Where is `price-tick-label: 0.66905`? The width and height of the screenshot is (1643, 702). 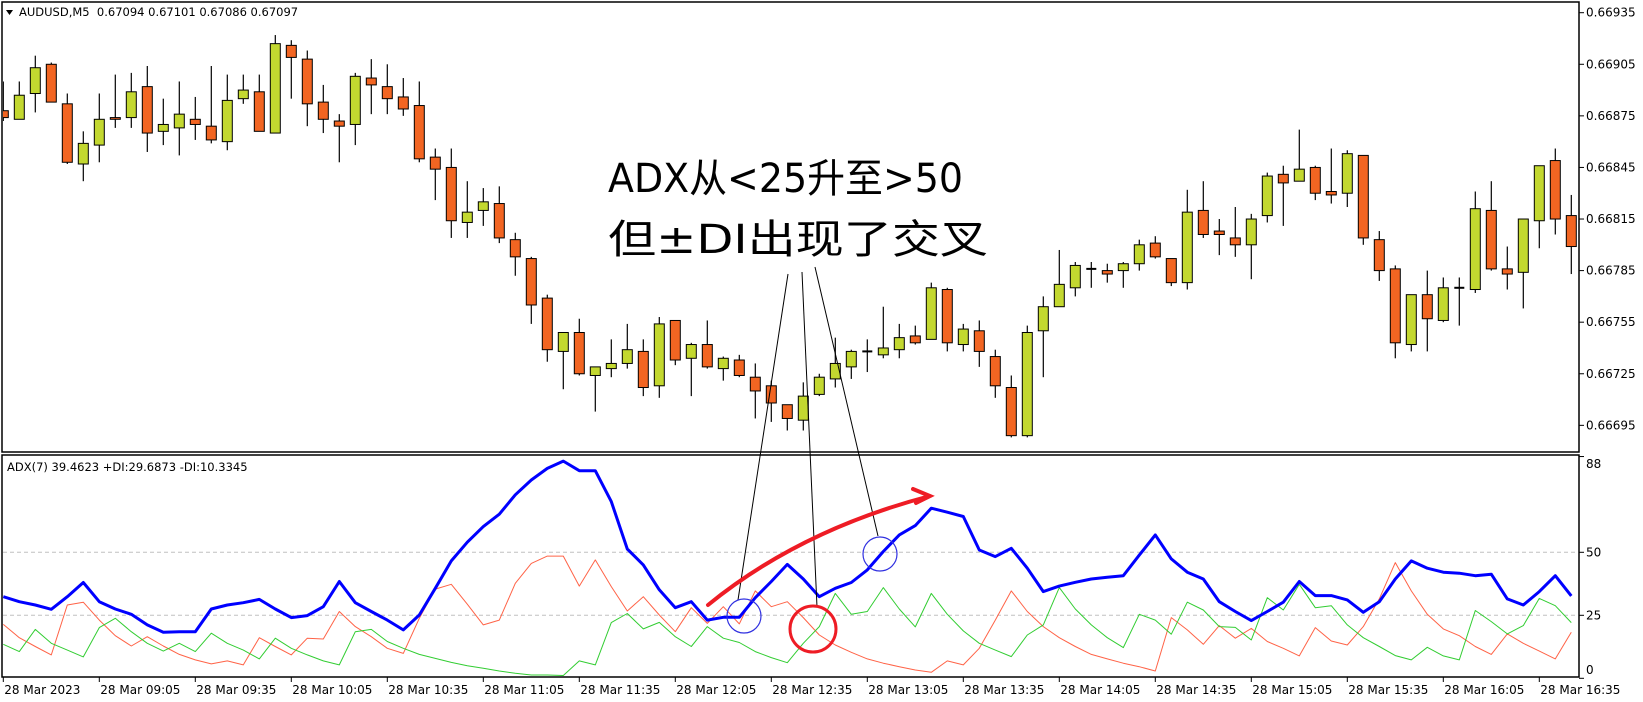 price-tick-label: 0.66905 is located at coordinates (1611, 64).